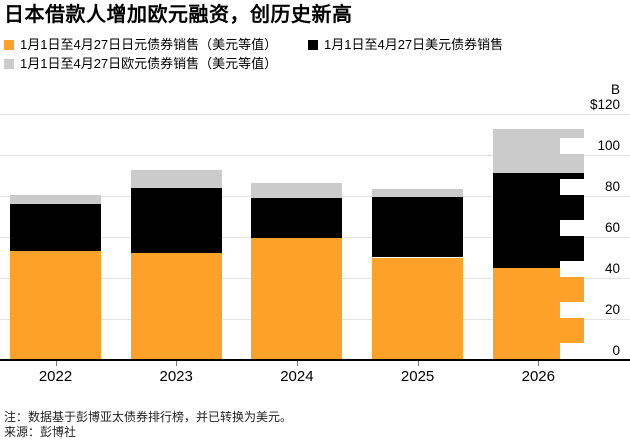 The height and width of the screenshot is (444, 630). I want to click on y-tick-label-120: $120, so click(590, 105).